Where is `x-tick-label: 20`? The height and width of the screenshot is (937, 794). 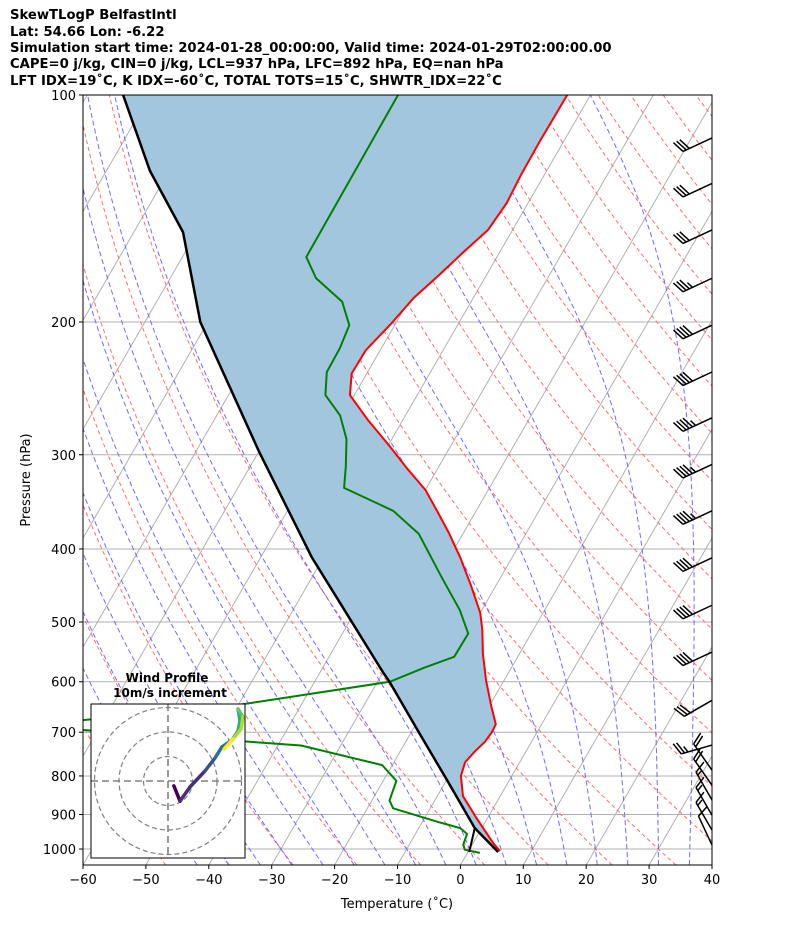
x-tick-label: 20 is located at coordinates (586, 880).